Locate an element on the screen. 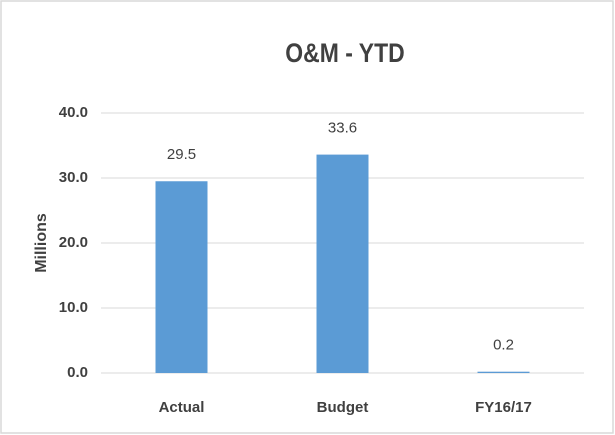 The height and width of the screenshot is (435, 615). x-tick-label: Budget is located at coordinates (343, 407).